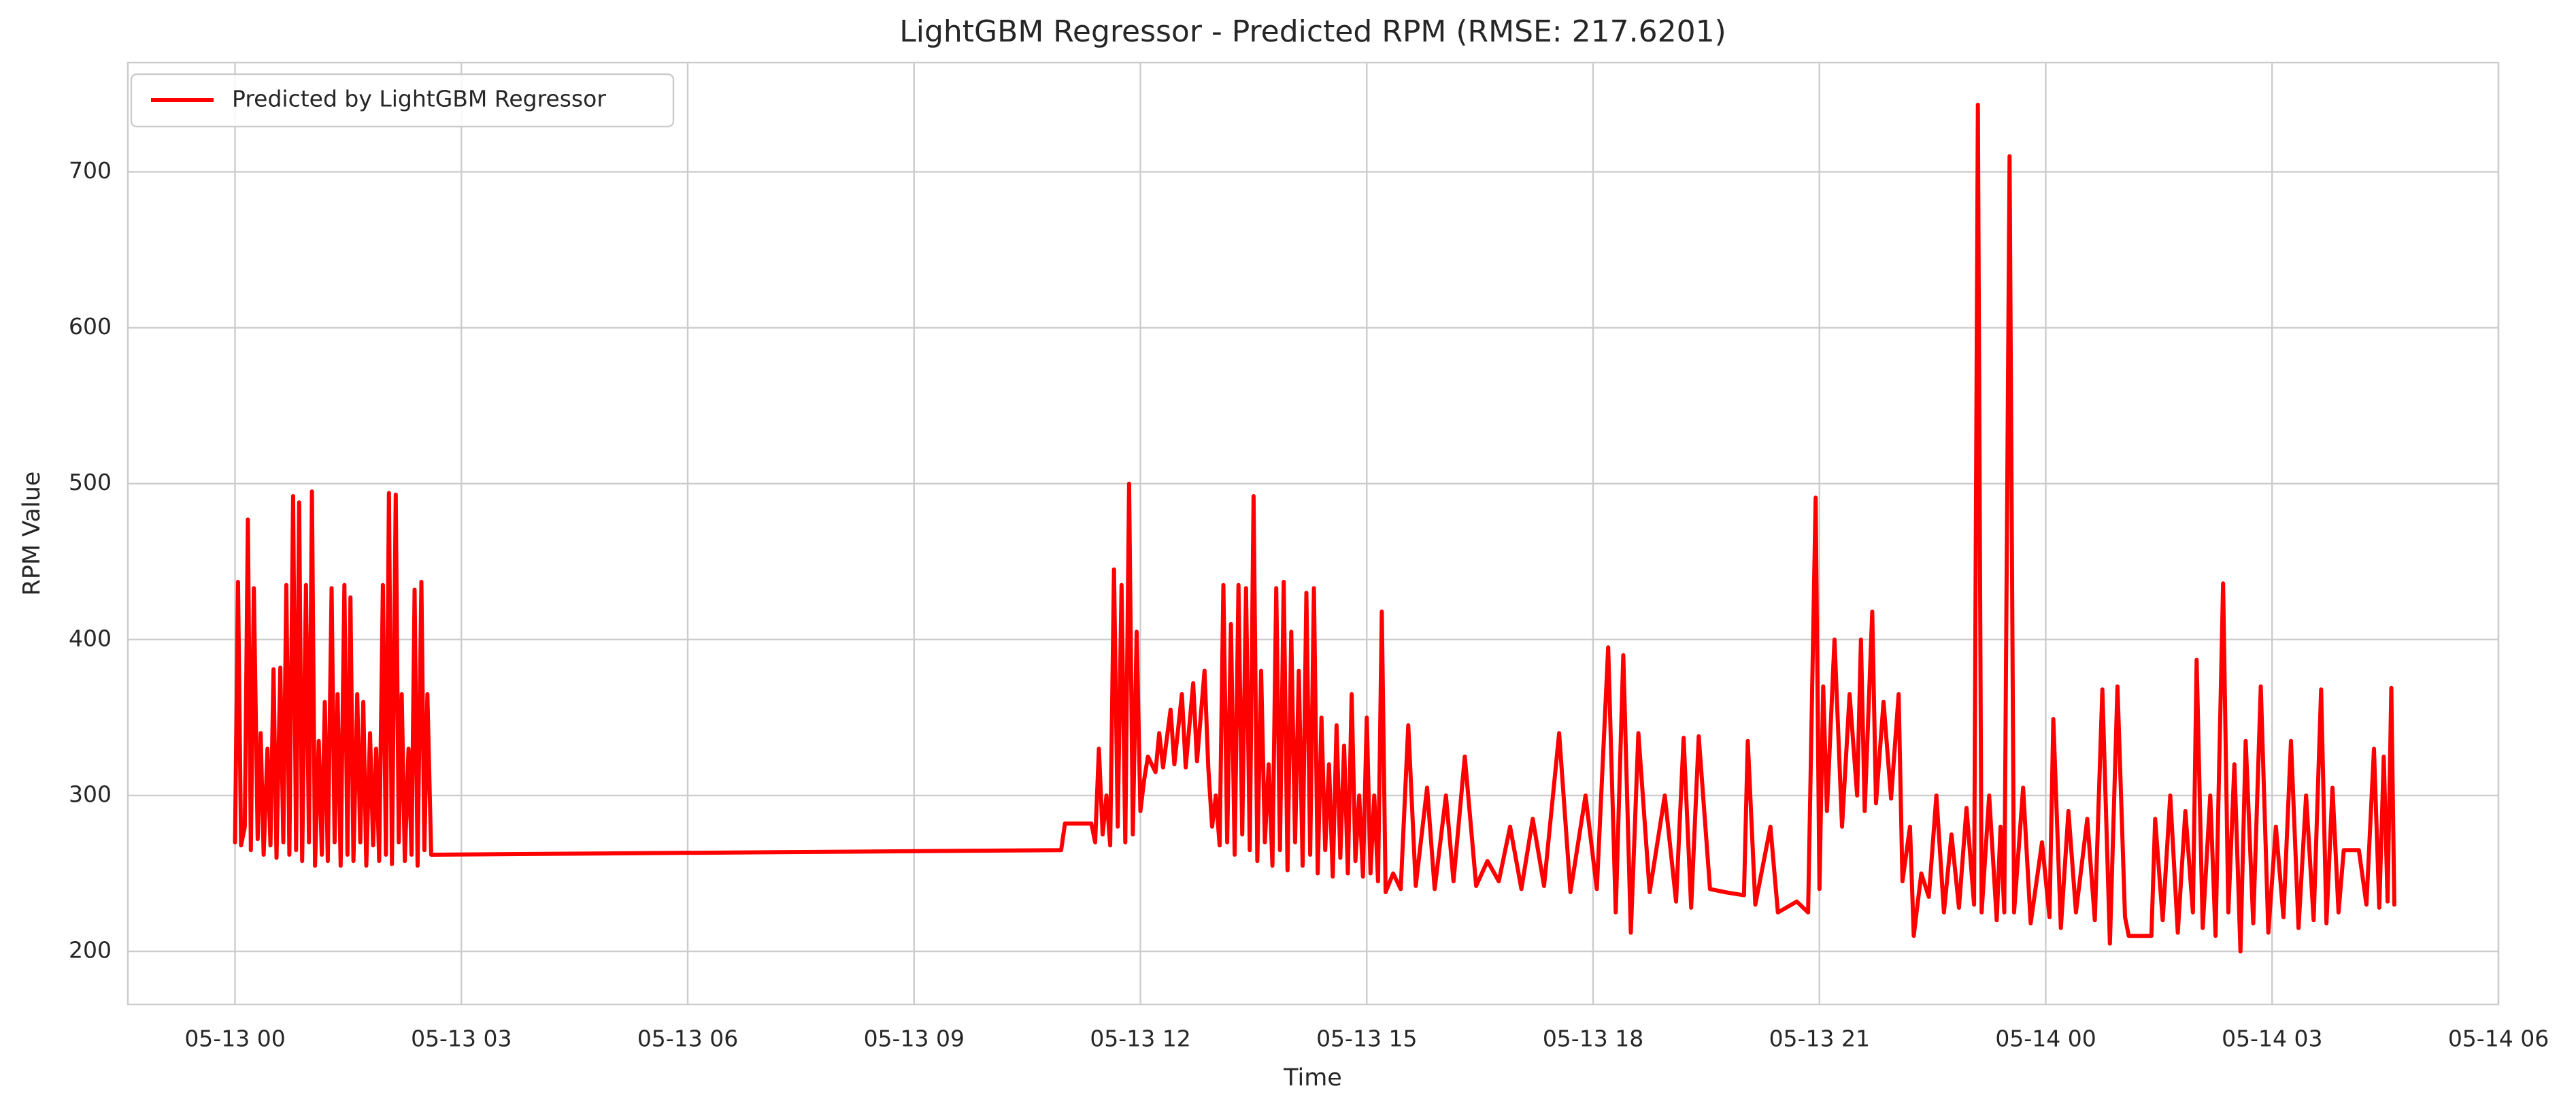 This screenshot has height=1114, width=2576. What do you see at coordinates (1140, 1039) in the screenshot?
I see `x-tick-label: 05-13 12` at bounding box center [1140, 1039].